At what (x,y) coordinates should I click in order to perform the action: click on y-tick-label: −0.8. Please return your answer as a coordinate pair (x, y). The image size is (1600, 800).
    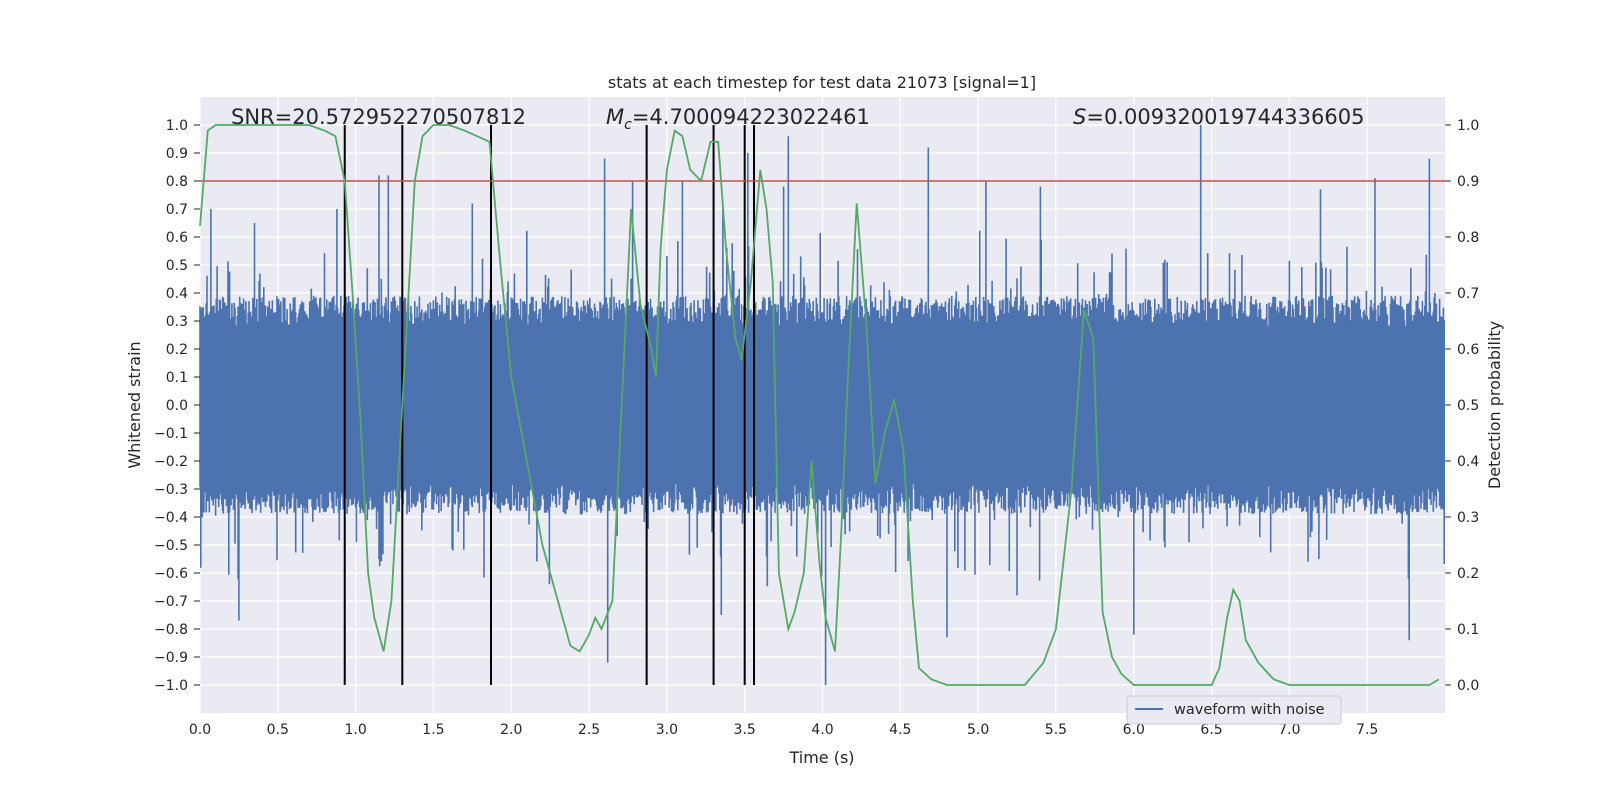
    Looking at the image, I should click on (171, 630).